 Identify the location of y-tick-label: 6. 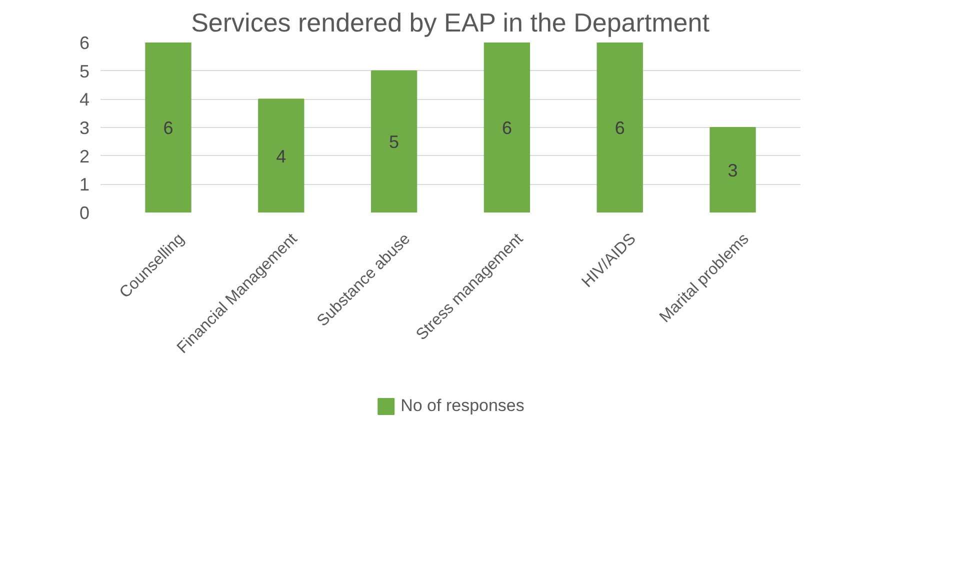
(84, 43).